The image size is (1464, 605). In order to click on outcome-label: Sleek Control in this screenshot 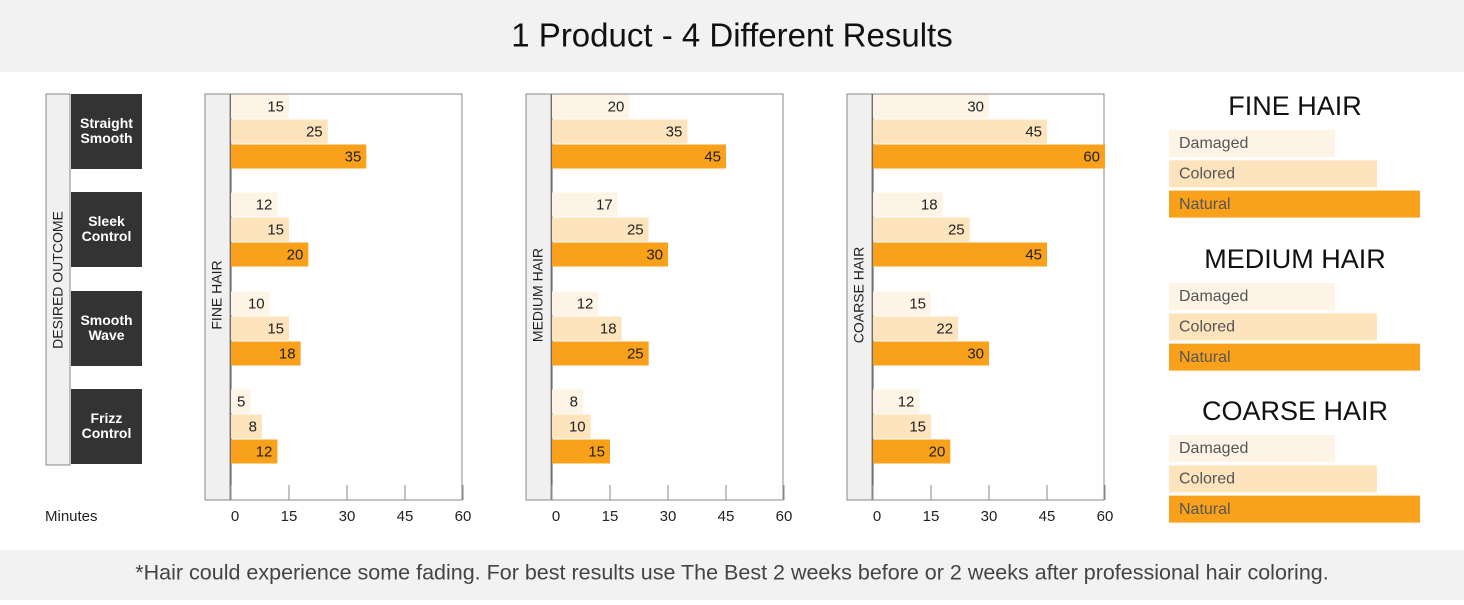, I will do `click(107, 228)`.